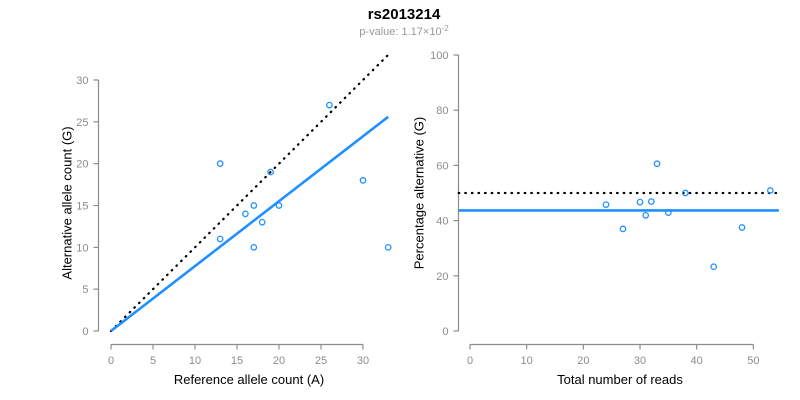  I want to click on y-tick-label: 5, so click(85, 290).